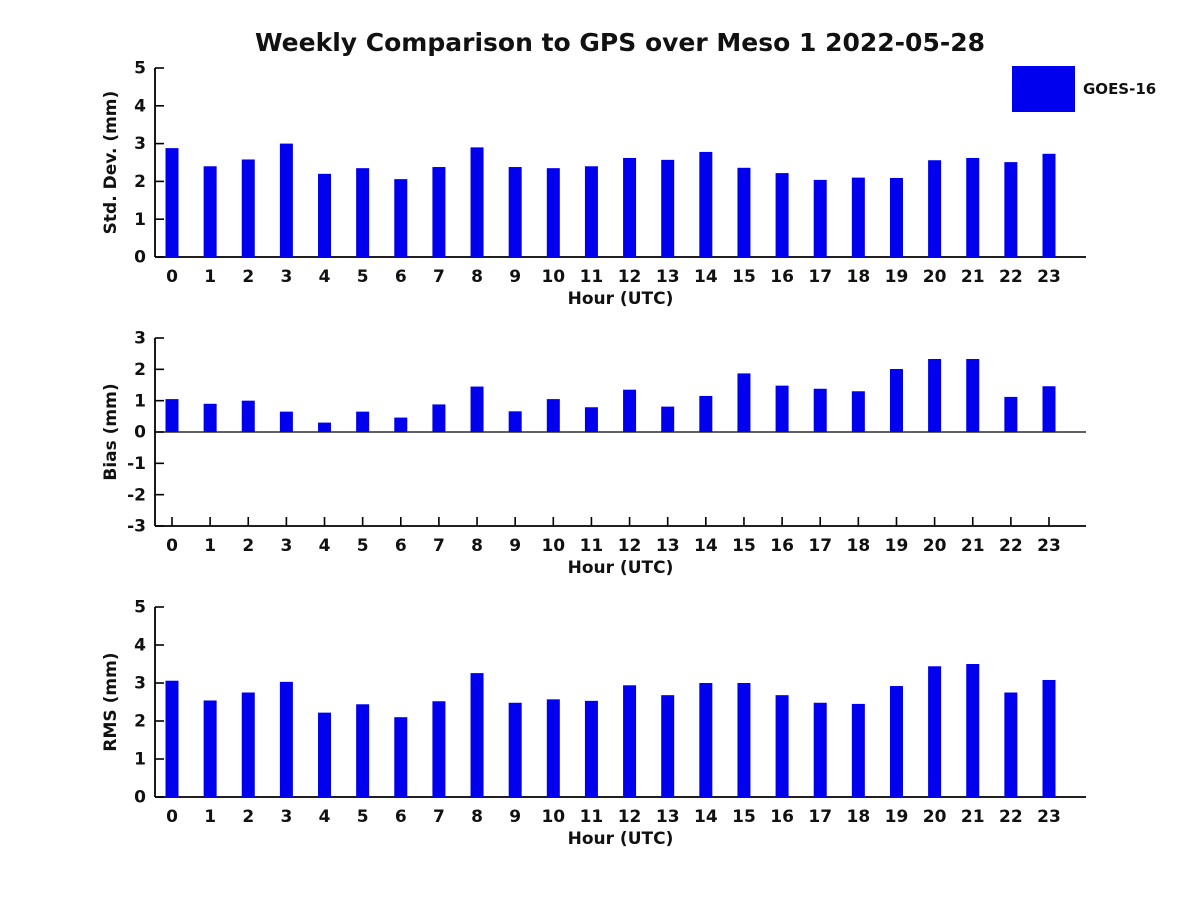 The width and height of the screenshot is (1200, 900). I want to click on x-tick-label: 6, so click(401, 277).